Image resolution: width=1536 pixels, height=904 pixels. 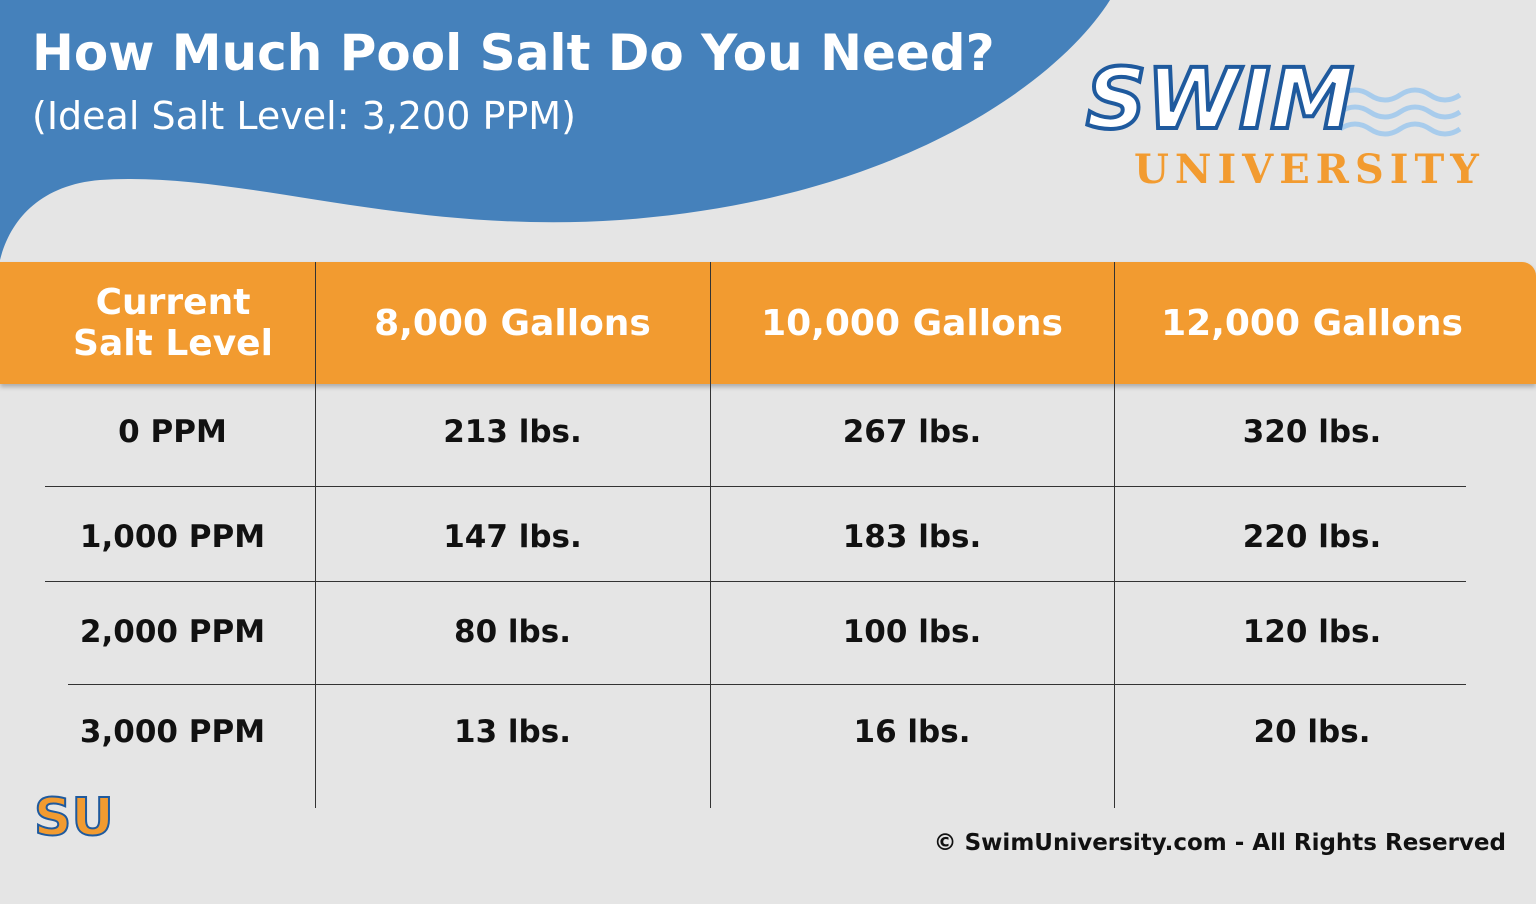 I want to click on table-cell: 147 lbs., so click(x=512, y=537).